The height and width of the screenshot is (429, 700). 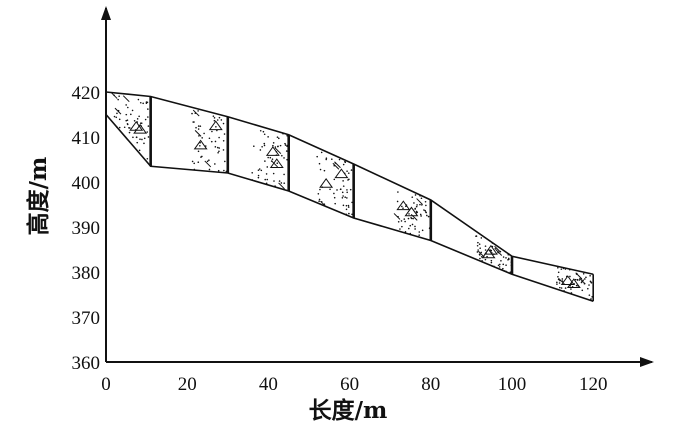 What do you see at coordinates (86, 228) in the screenshot?
I see `y-tick-label: 390` at bounding box center [86, 228].